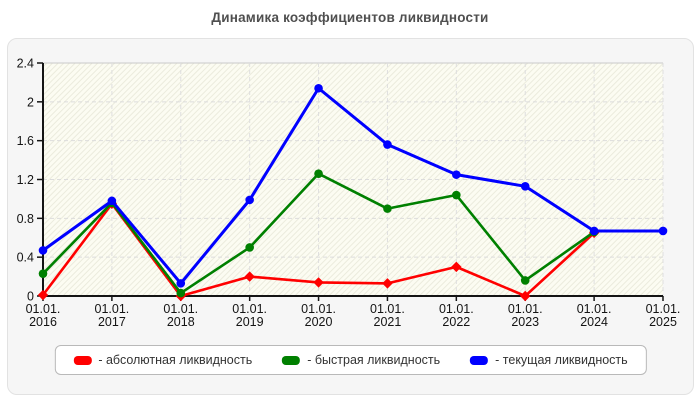  Describe the element at coordinates (479, 360) in the screenshot. I see `legend-swatch-current-liquidity` at that location.